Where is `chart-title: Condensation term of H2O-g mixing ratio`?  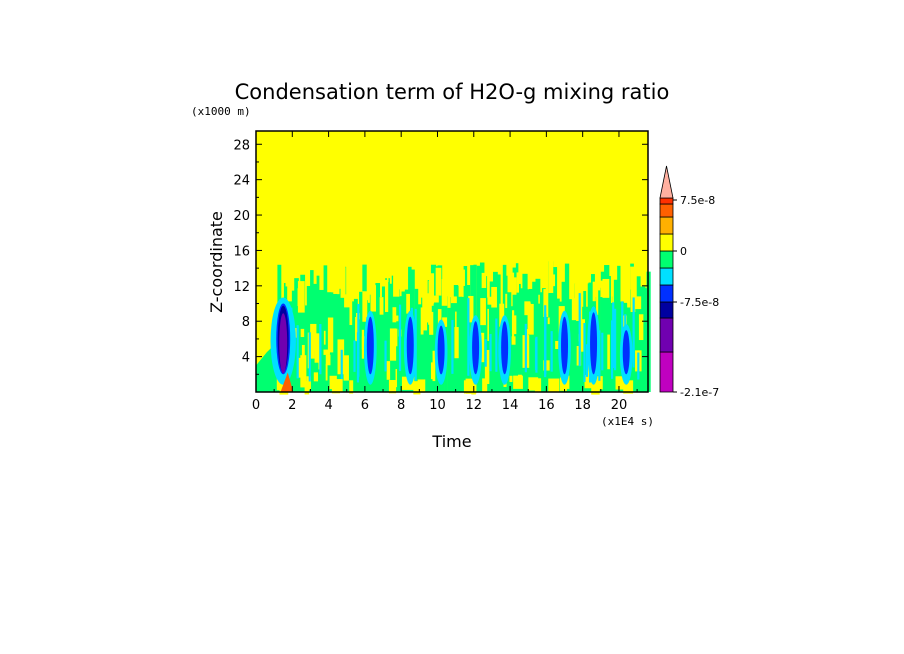 chart-title: Condensation term of H2O-g mixing ratio is located at coordinates (452, 92).